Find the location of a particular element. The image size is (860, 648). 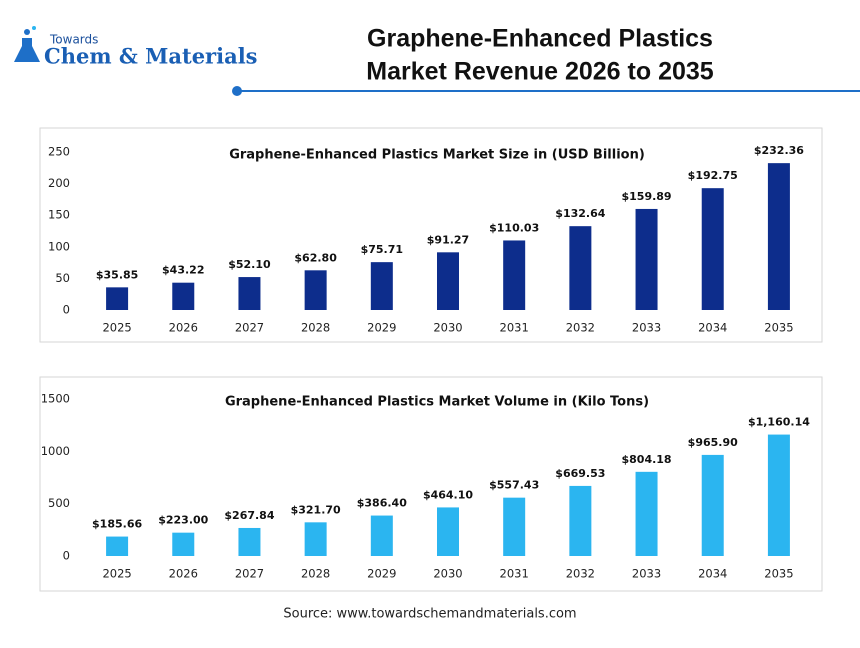

value-label: $62.80 is located at coordinates (315, 257).